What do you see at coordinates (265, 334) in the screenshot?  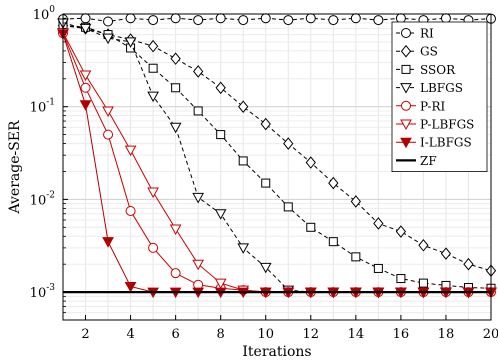 I see `x-tick-label: 10` at bounding box center [265, 334].